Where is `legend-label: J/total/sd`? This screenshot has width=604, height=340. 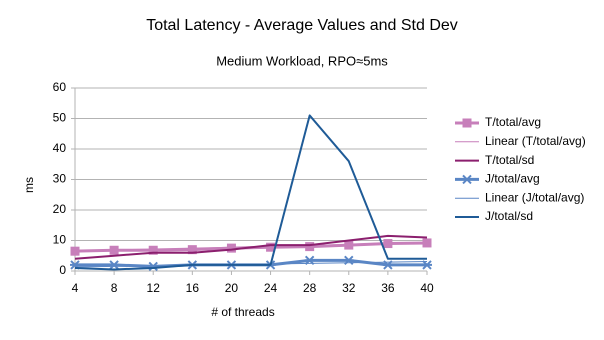 legend-label: J/total/sd is located at coordinates (509, 216).